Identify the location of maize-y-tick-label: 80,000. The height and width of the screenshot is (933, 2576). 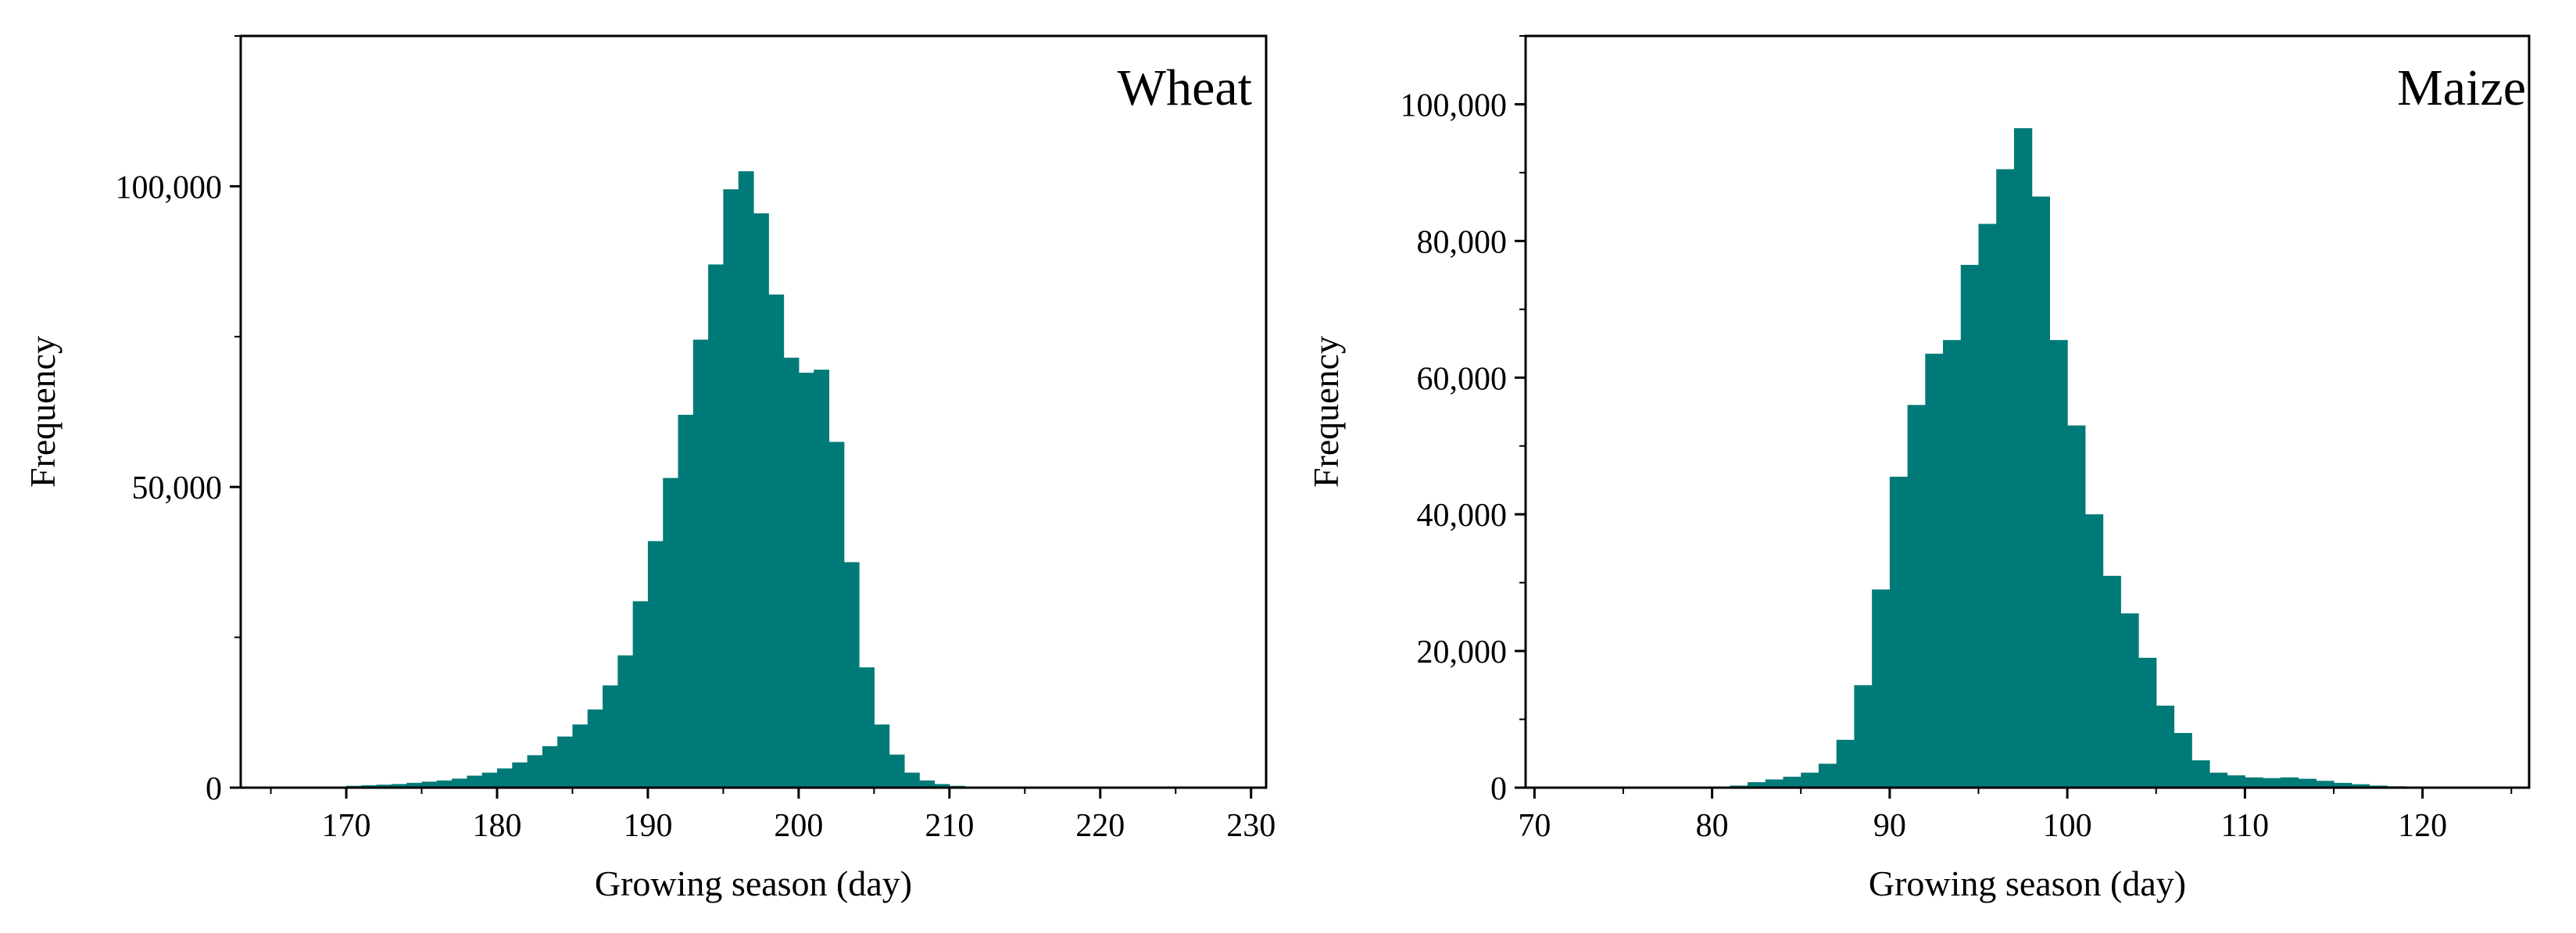
(1462, 242).